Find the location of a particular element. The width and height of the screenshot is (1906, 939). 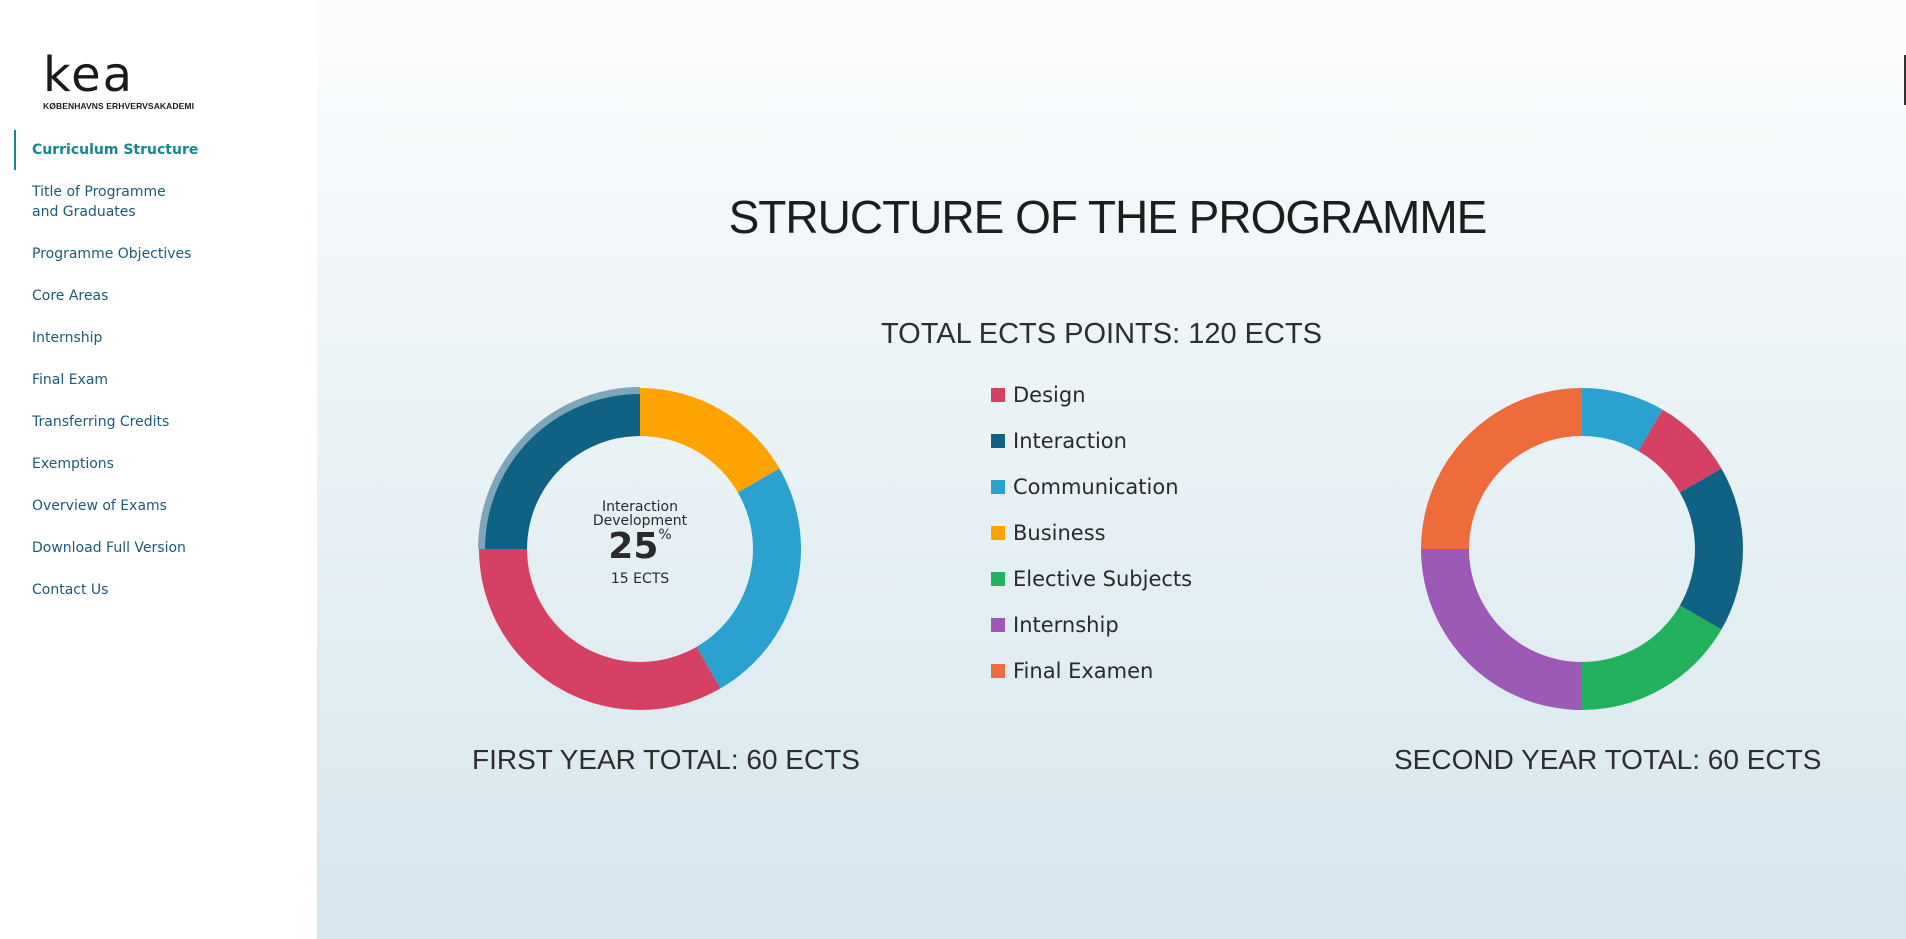

first-year-total-label: FIRST YEAR TOTAL: 60 ECTS is located at coordinates (666, 759).